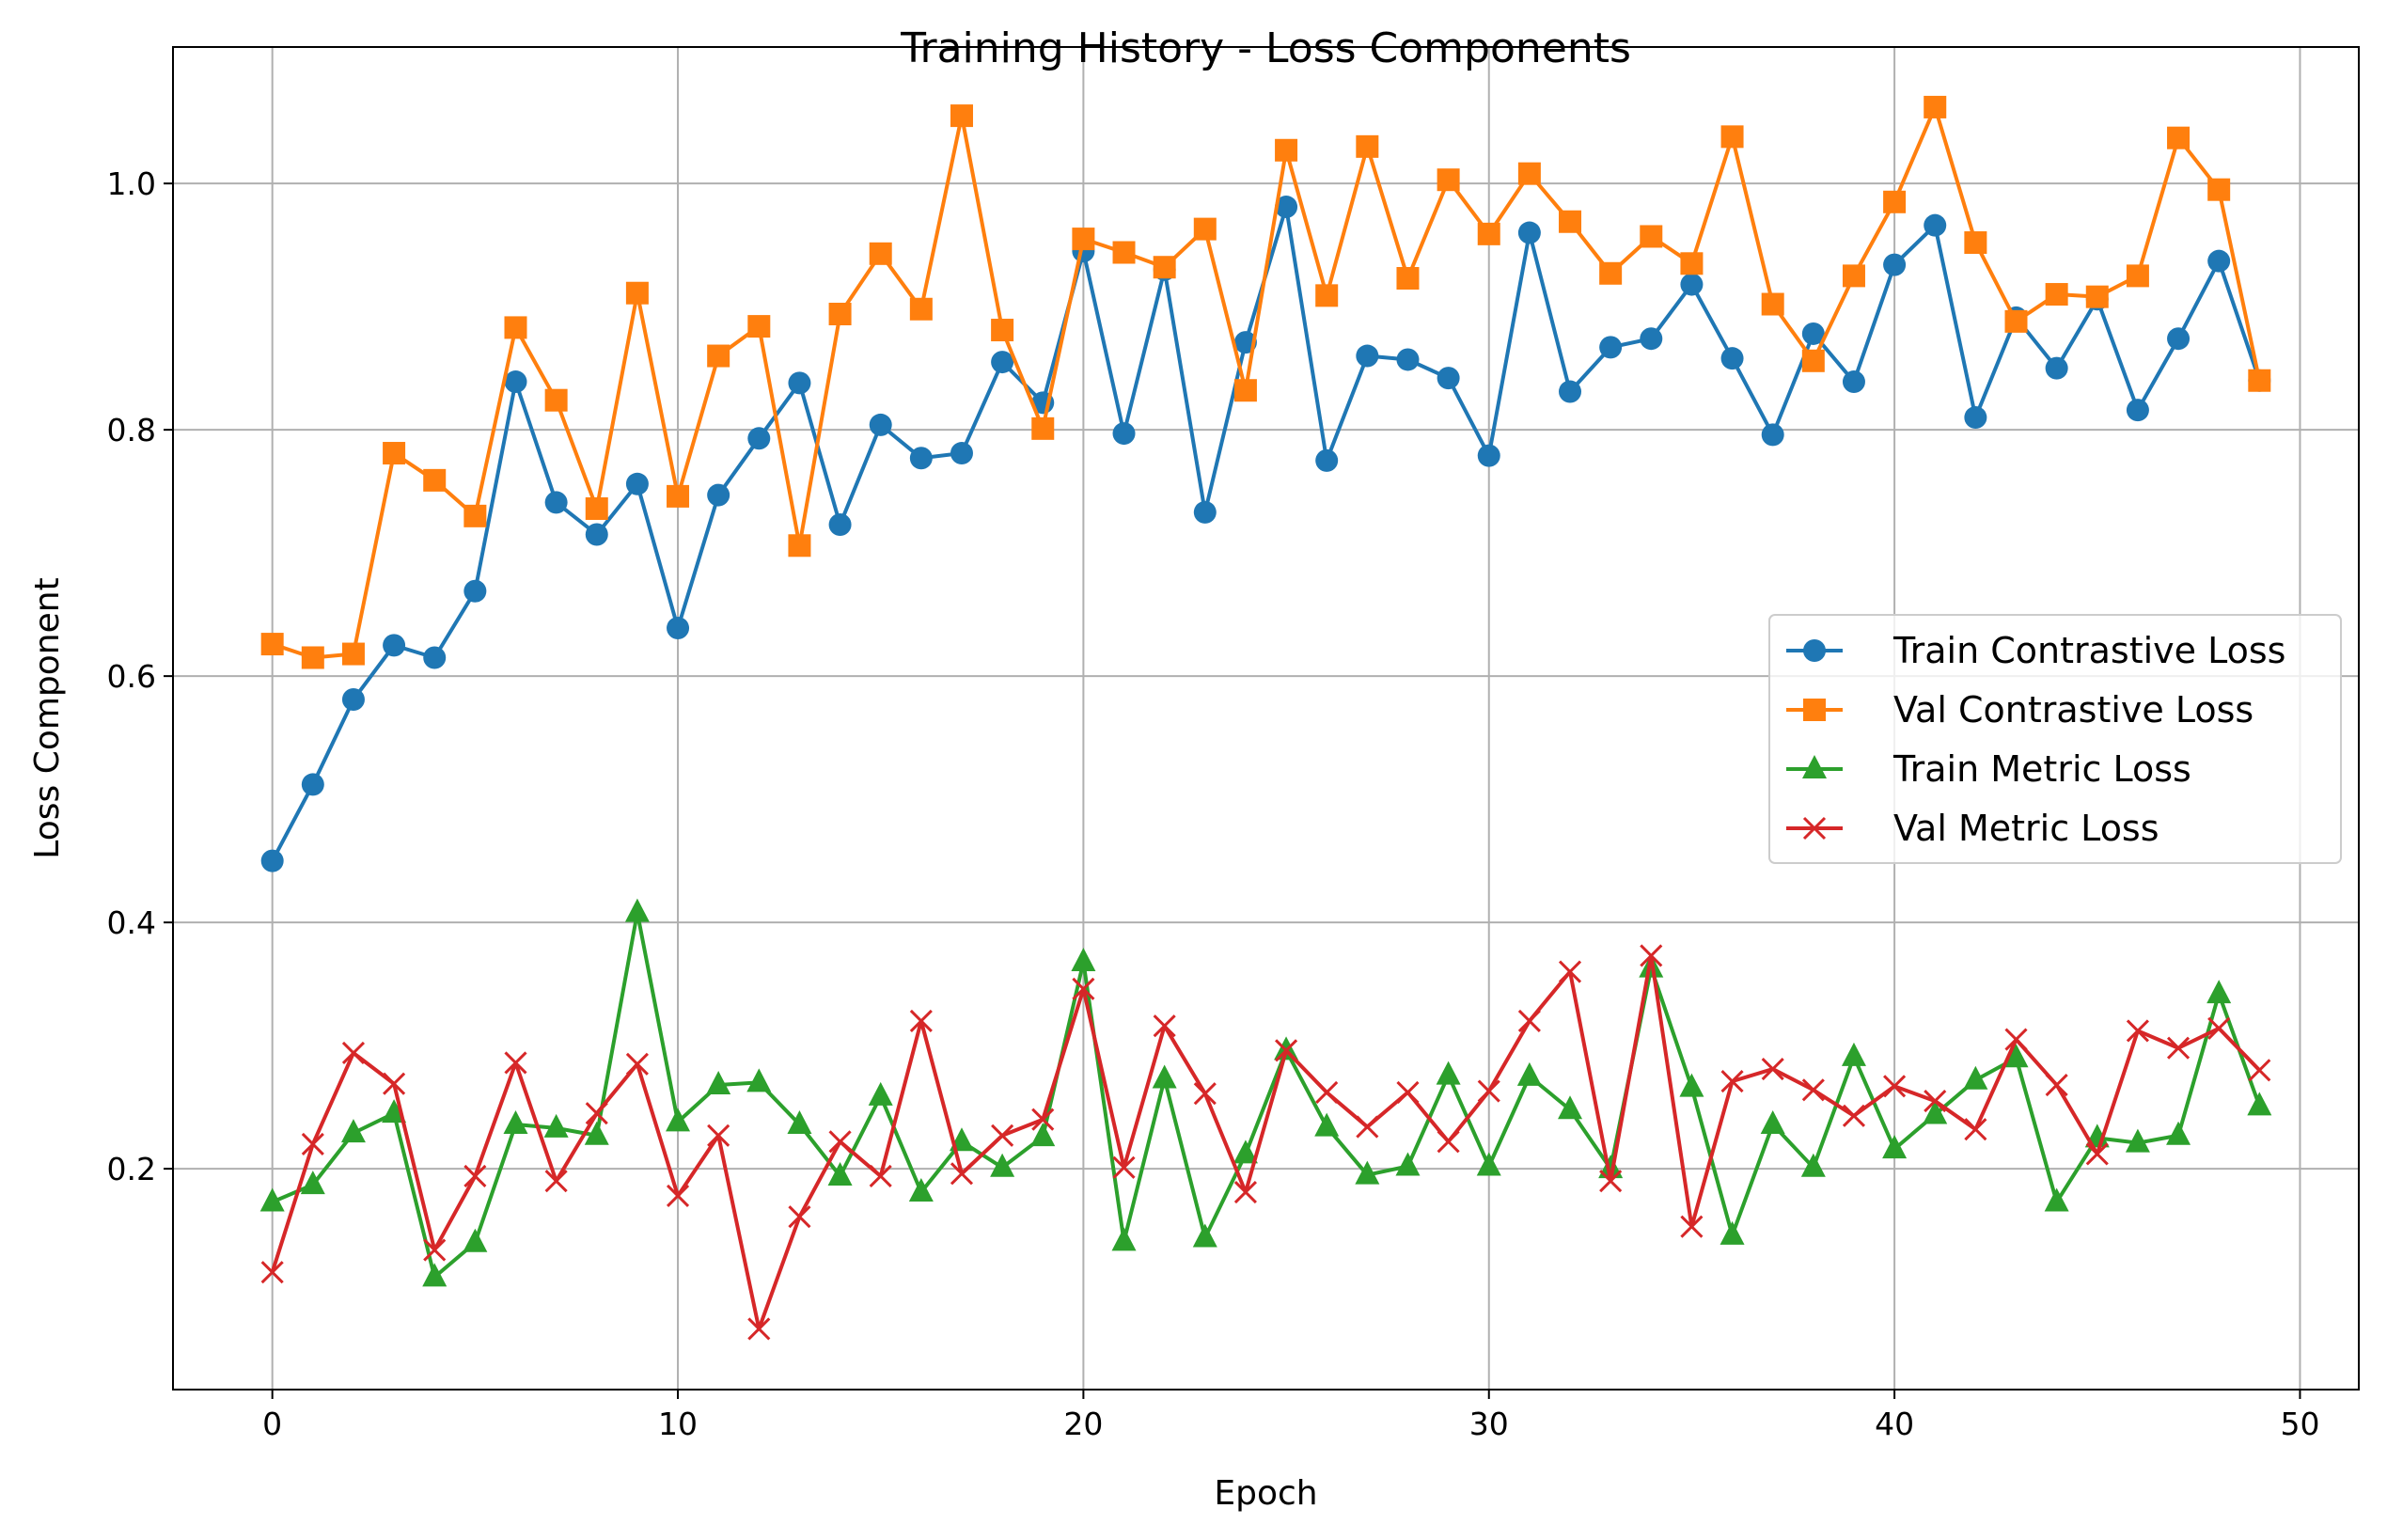 The width and height of the screenshot is (2387, 1540). Describe the element at coordinates (272, 1424) in the screenshot. I see `x-tick-label: 0` at that location.